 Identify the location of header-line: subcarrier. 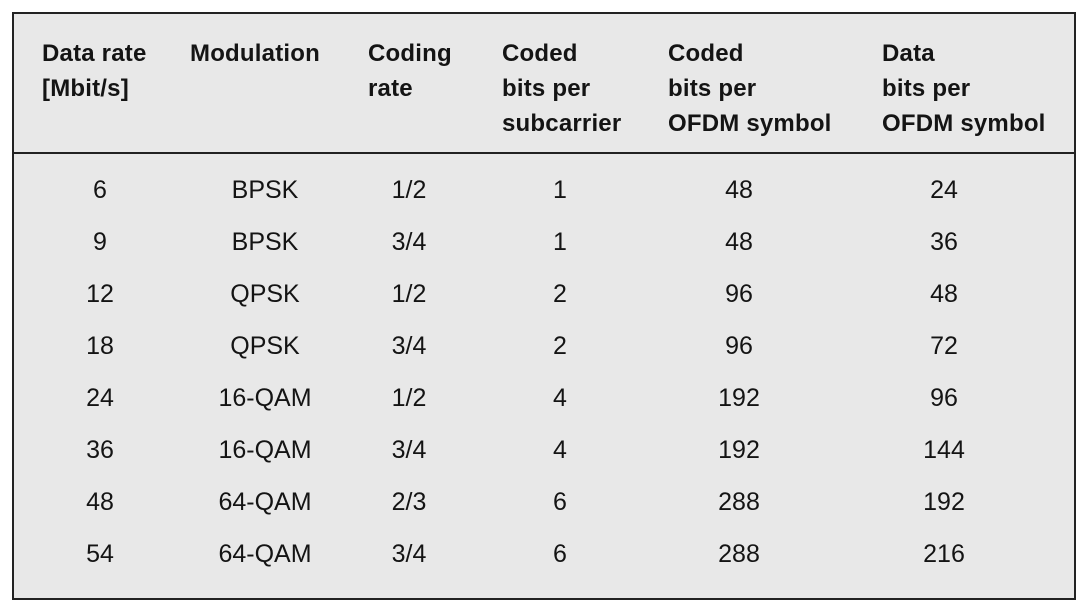
(562, 123).